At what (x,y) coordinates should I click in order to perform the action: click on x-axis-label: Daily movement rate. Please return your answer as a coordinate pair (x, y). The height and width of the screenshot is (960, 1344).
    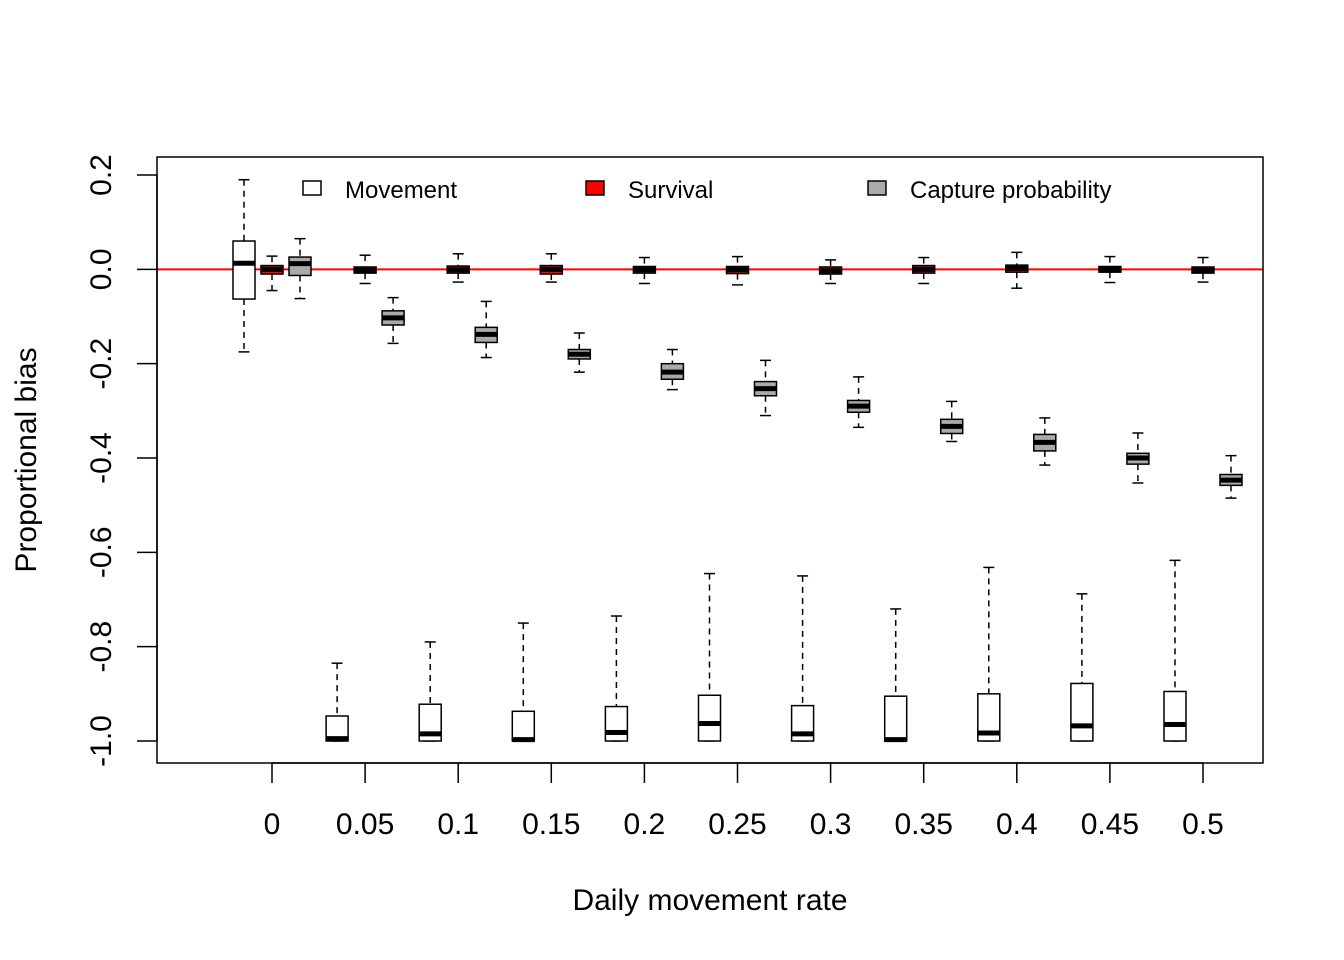
    Looking at the image, I should click on (709, 900).